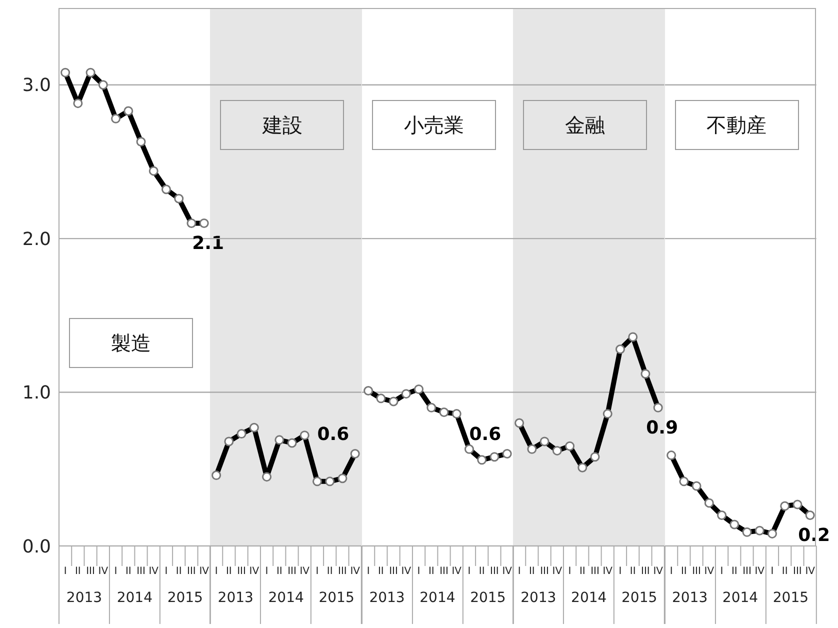 The width and height of the screenshot is (838, 628). Describe the element at coordinates (814, 535) in the screenshot. I see `data-label: 0.2` at that location.